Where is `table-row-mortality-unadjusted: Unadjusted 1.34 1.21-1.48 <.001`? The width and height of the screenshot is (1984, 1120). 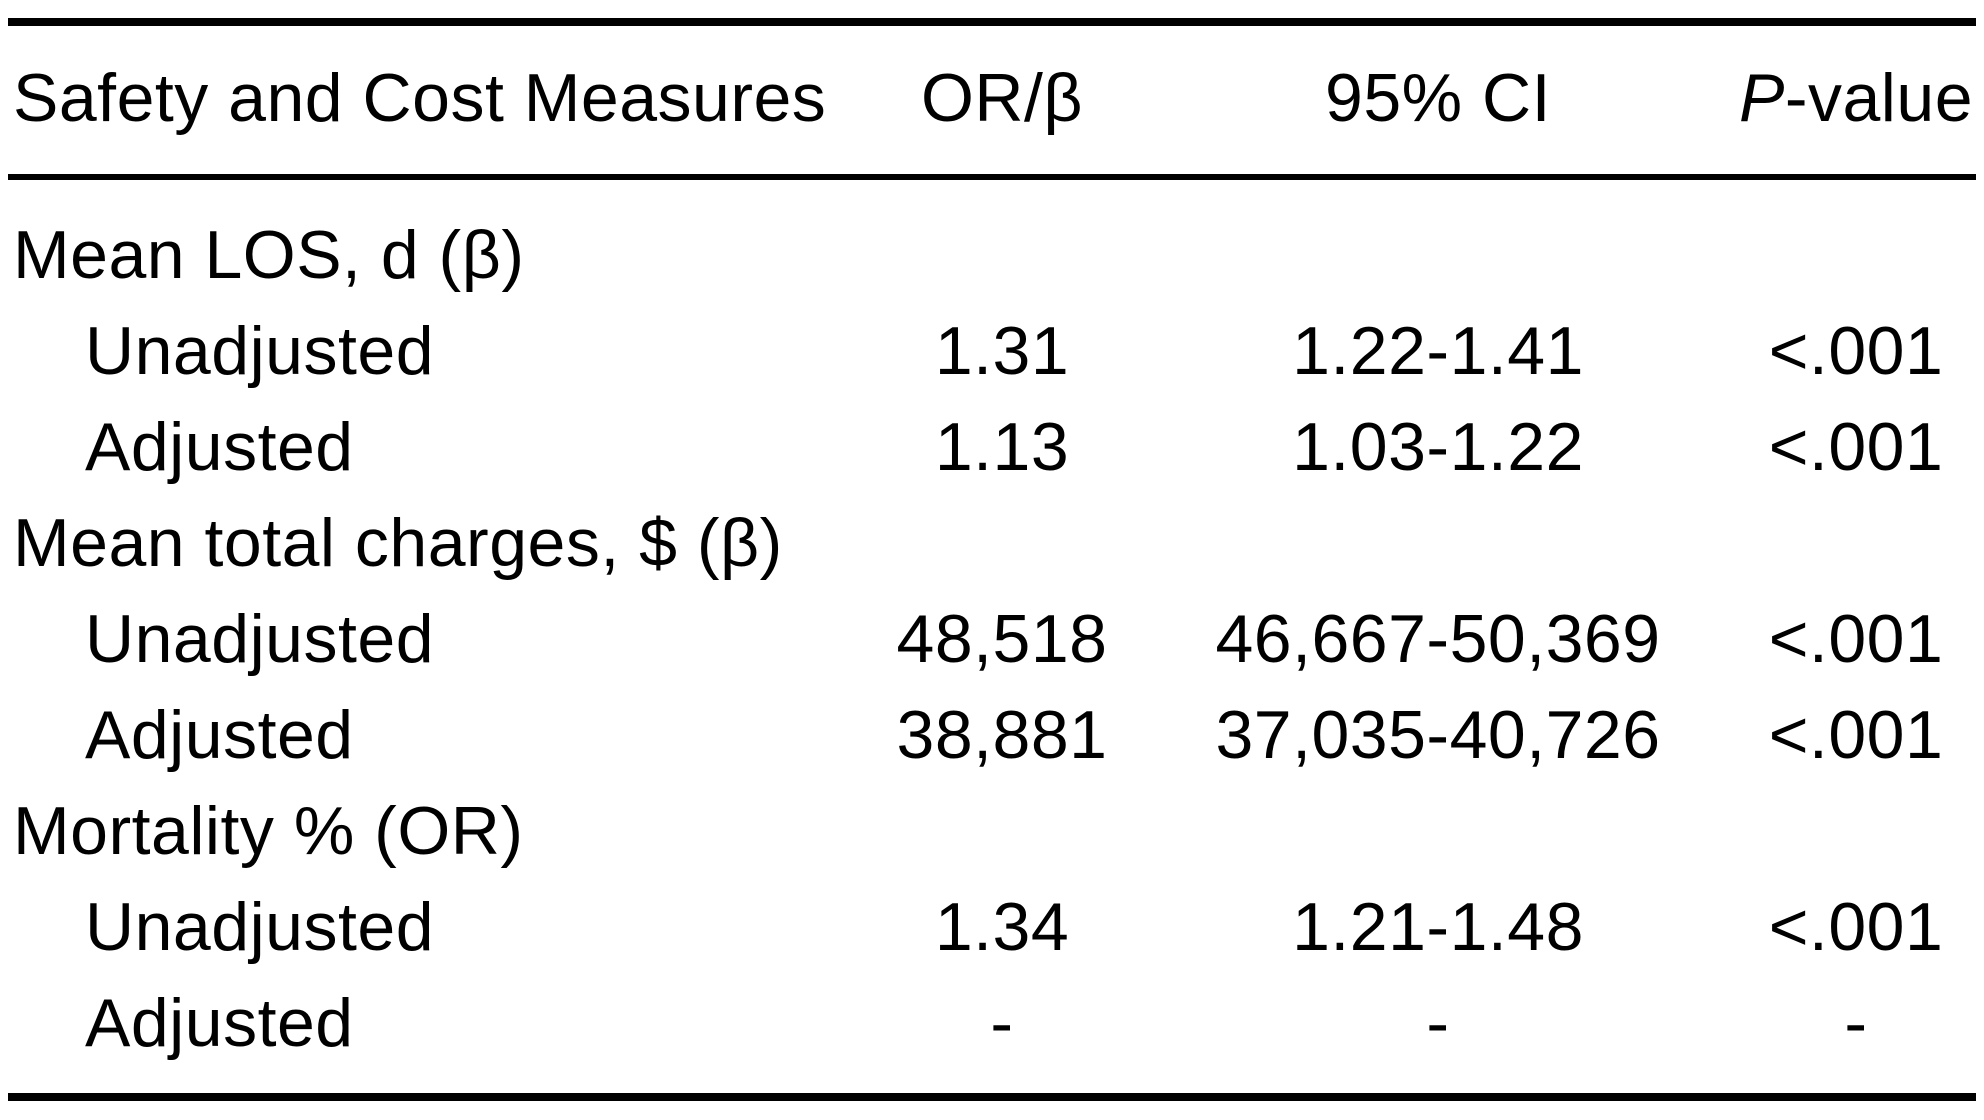
table-row-mortality-unadjusted: Unadjusted 1.34 1.21-1.48 <.001 is located at coordinates (992, 927).